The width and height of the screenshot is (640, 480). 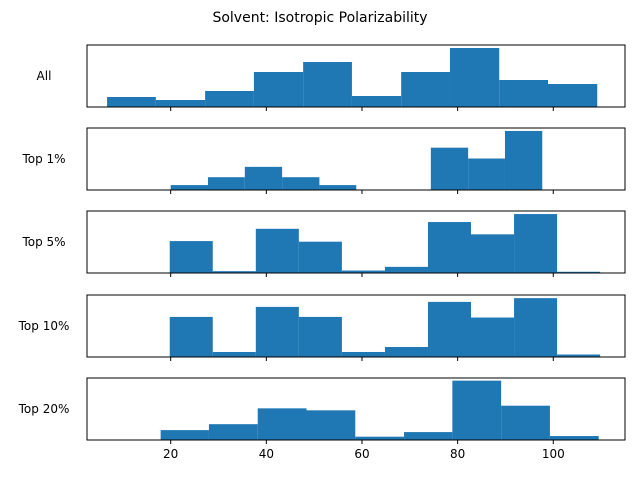 I want to click on panel-label-1: Top 1%, so click(x=43, y=159).